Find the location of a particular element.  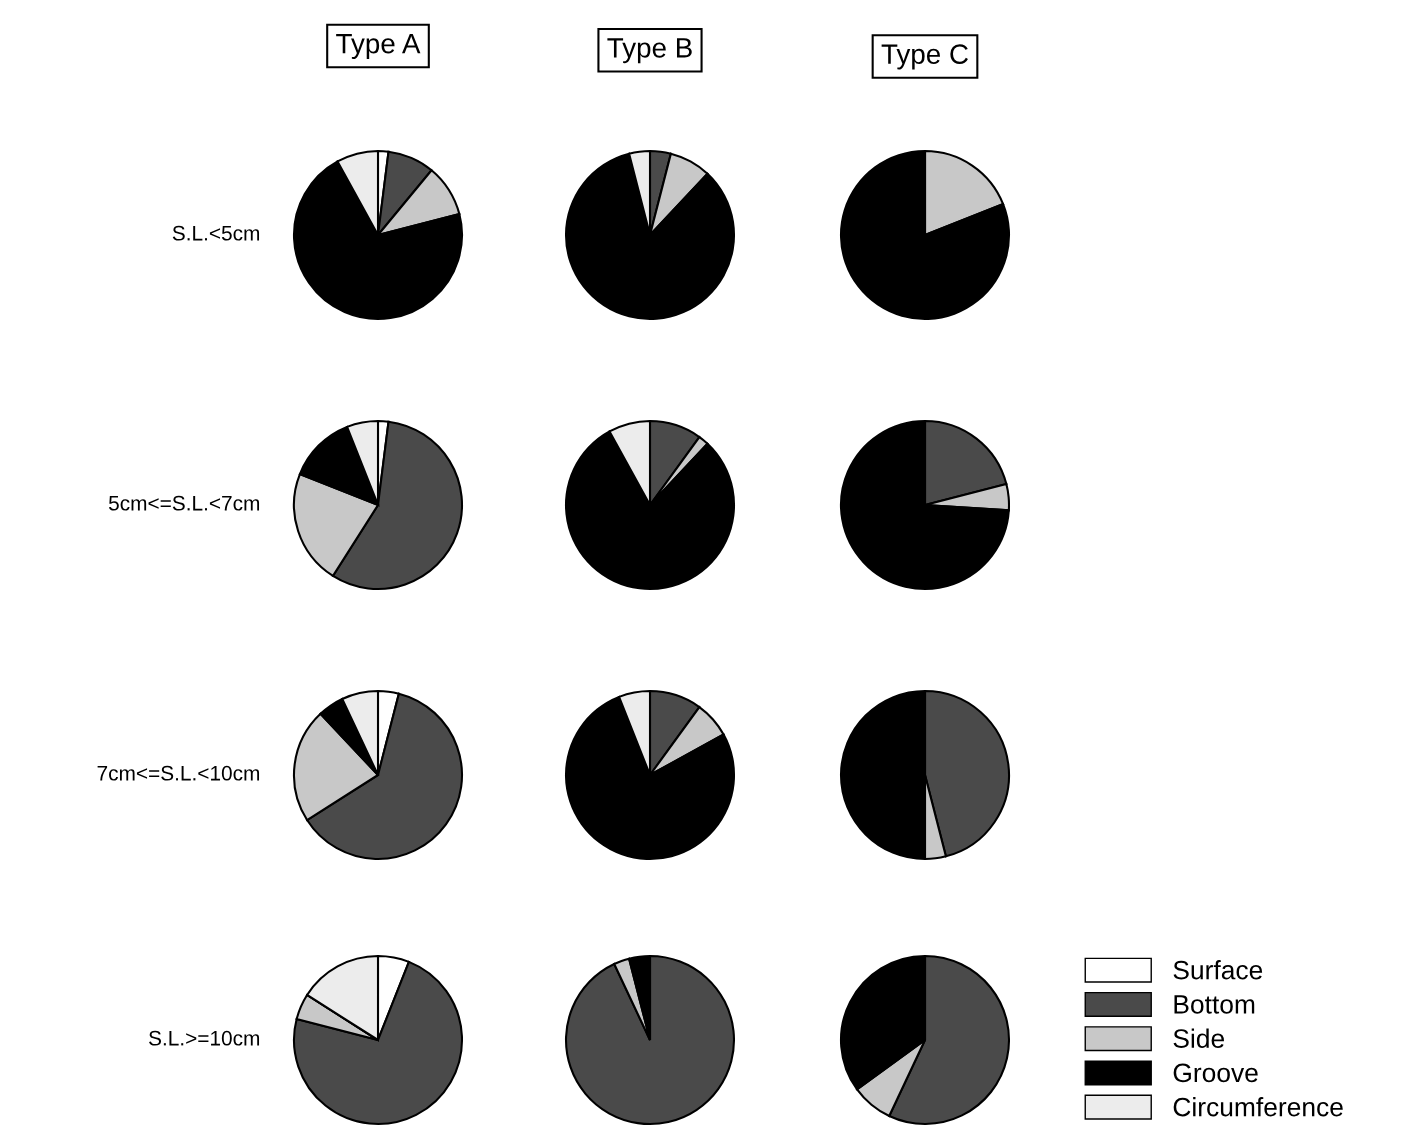

legend-label: Groove is located at coordinates (1215, 1073).